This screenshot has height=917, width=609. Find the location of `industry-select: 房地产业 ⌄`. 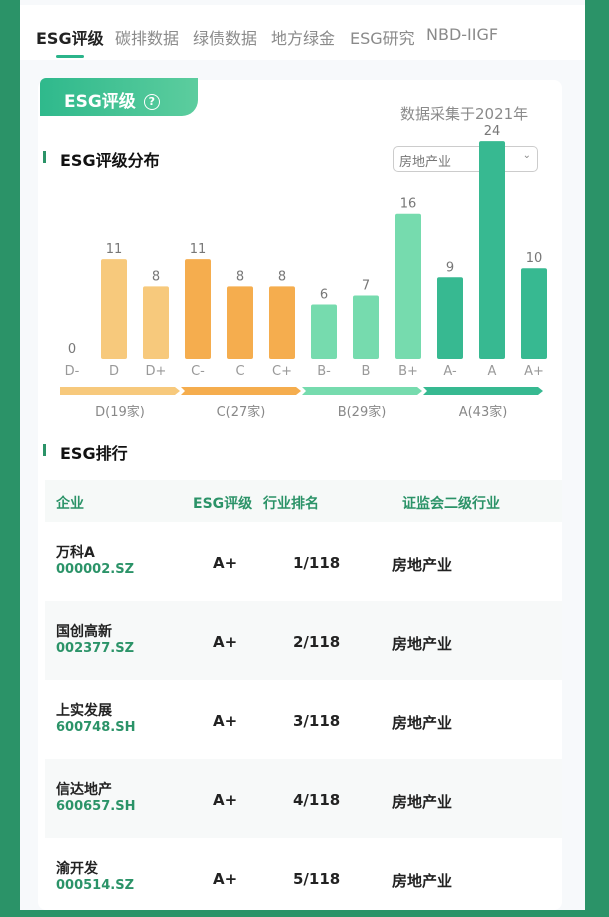

industry-select: 房地产业 ⌄ is located at coordinates (465, 159).